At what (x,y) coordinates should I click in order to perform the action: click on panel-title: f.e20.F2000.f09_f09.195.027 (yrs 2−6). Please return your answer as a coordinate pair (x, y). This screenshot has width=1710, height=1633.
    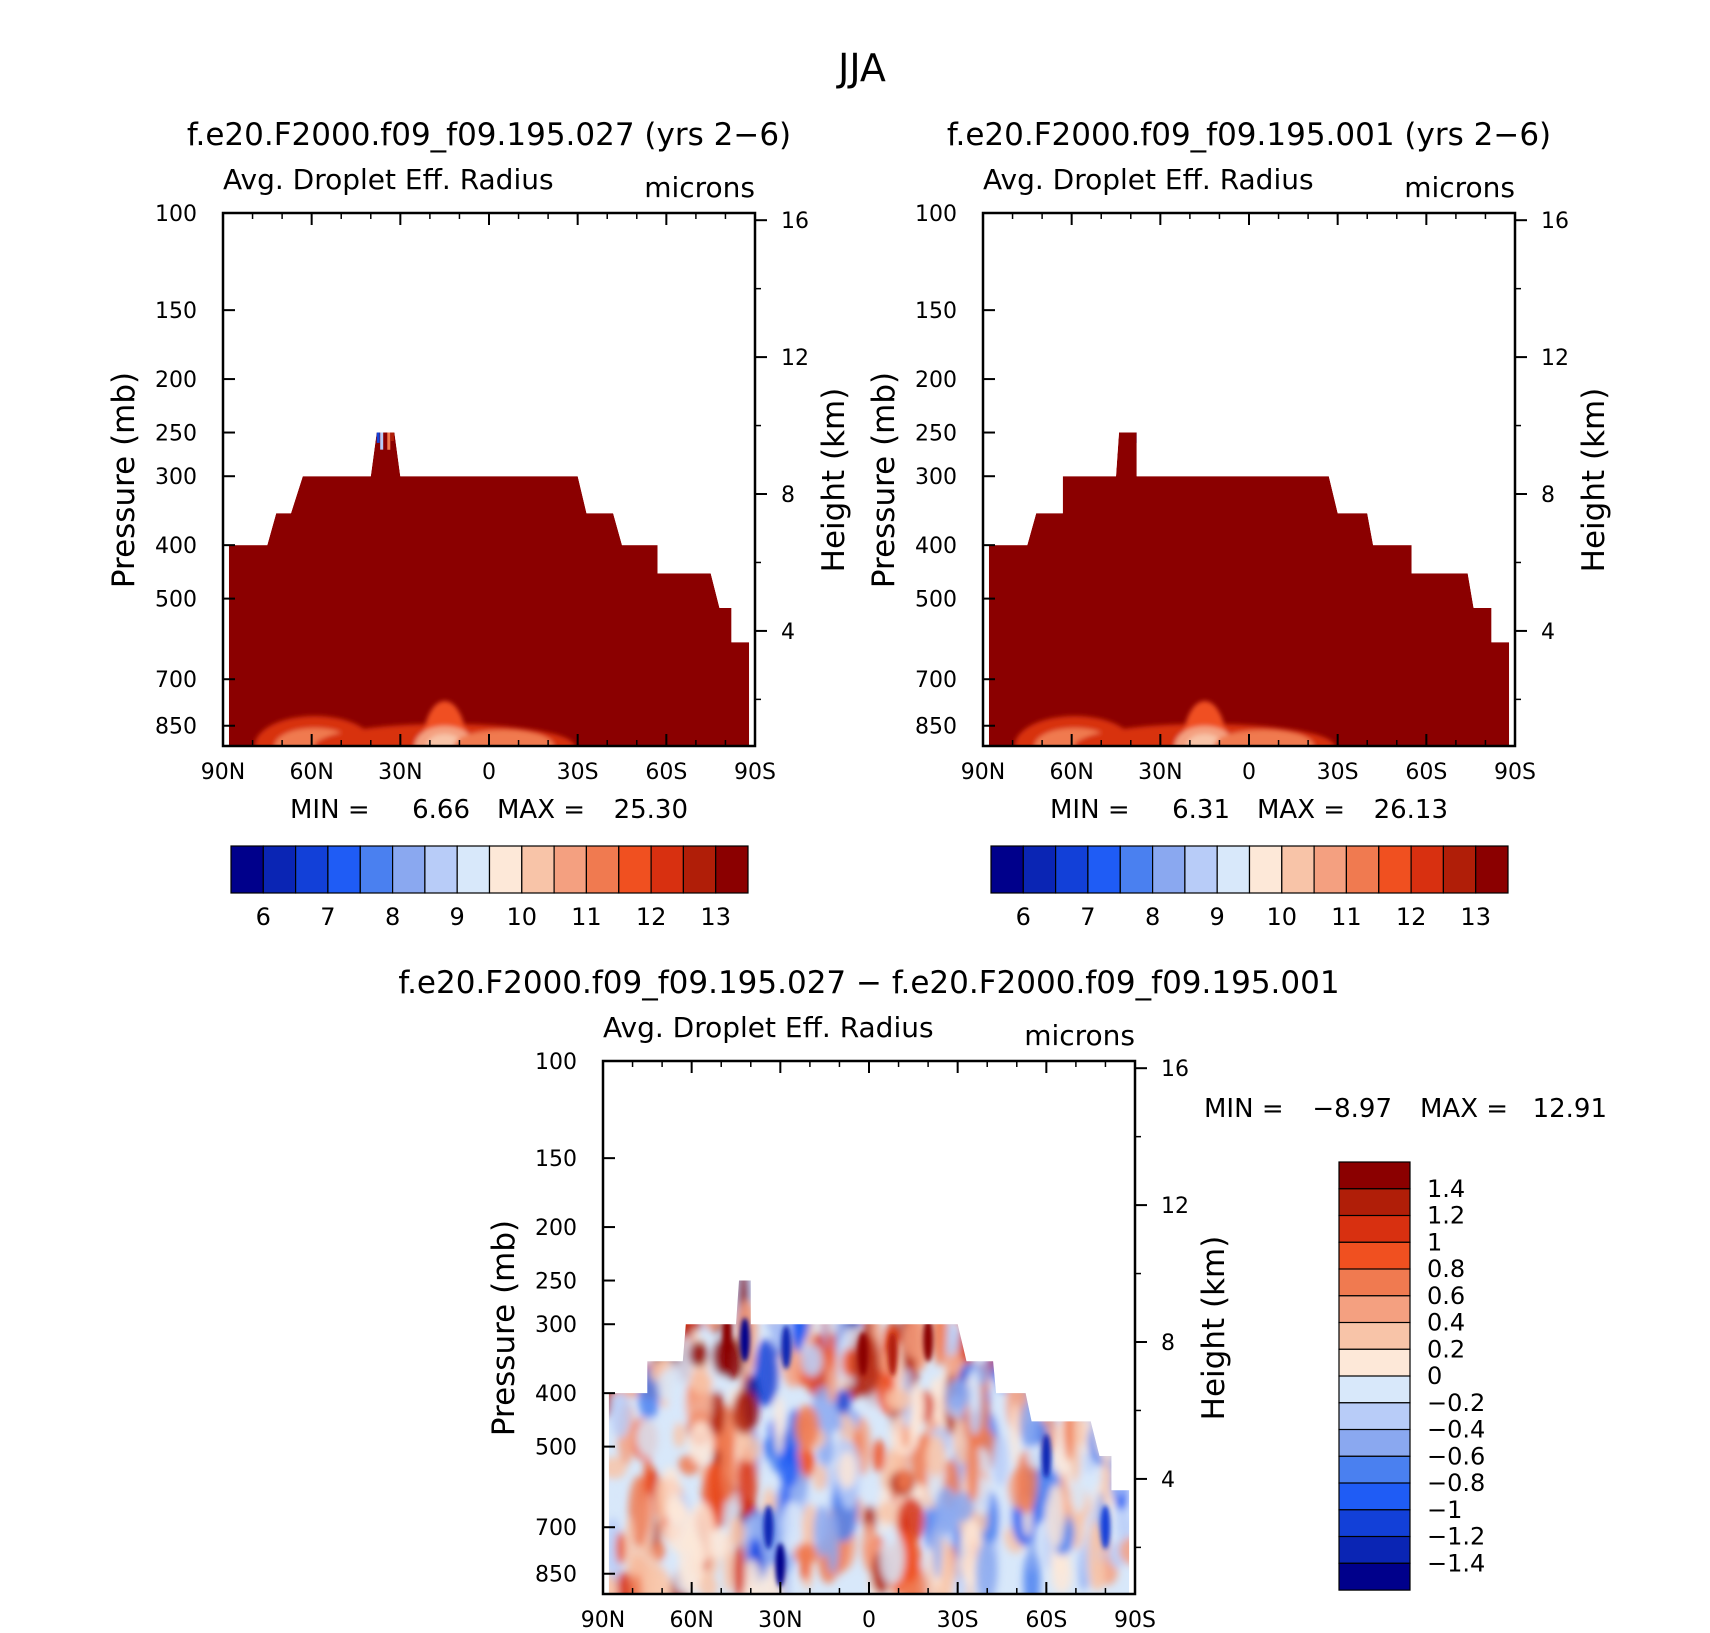
    Looking at the image, I should click on (489, 135).